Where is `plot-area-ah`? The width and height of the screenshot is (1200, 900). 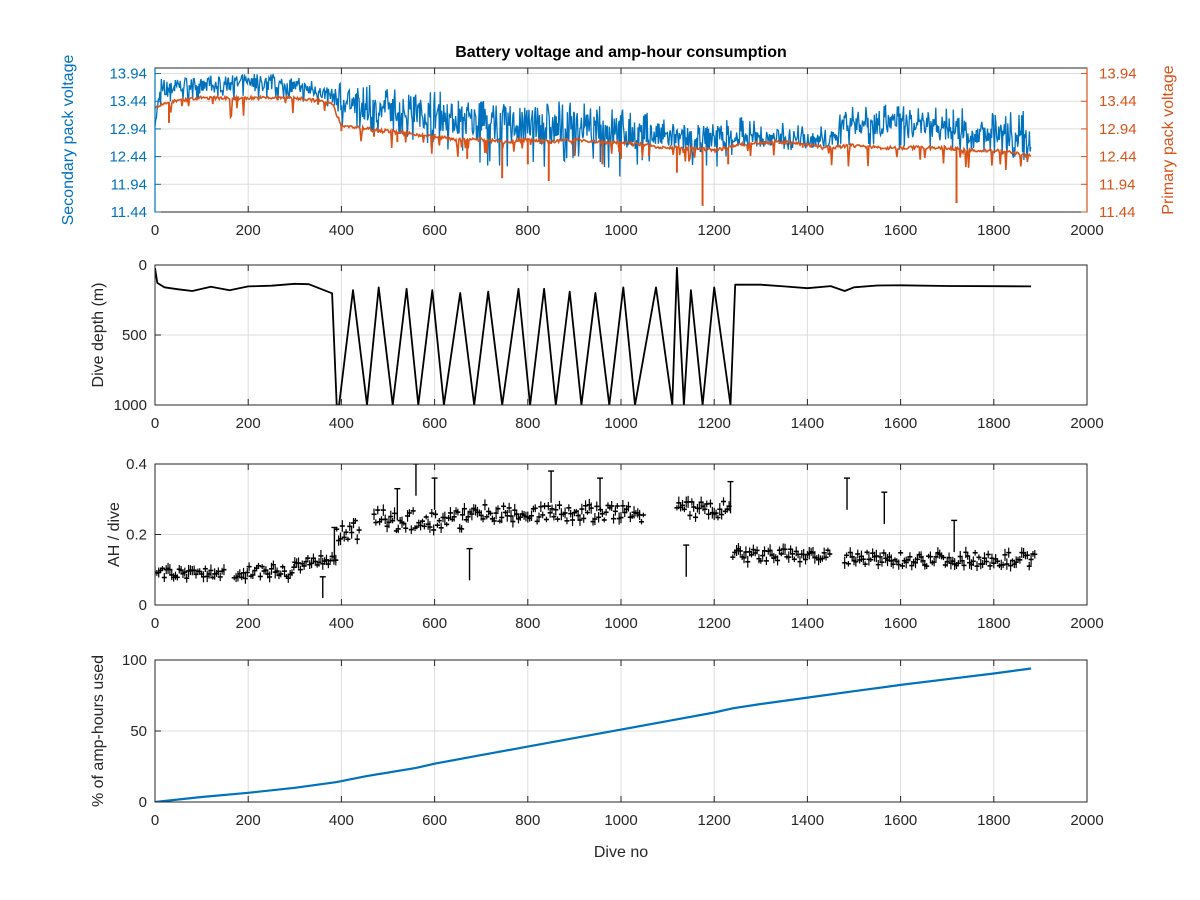 plot-area-ah is located at coordinates (596, 531).